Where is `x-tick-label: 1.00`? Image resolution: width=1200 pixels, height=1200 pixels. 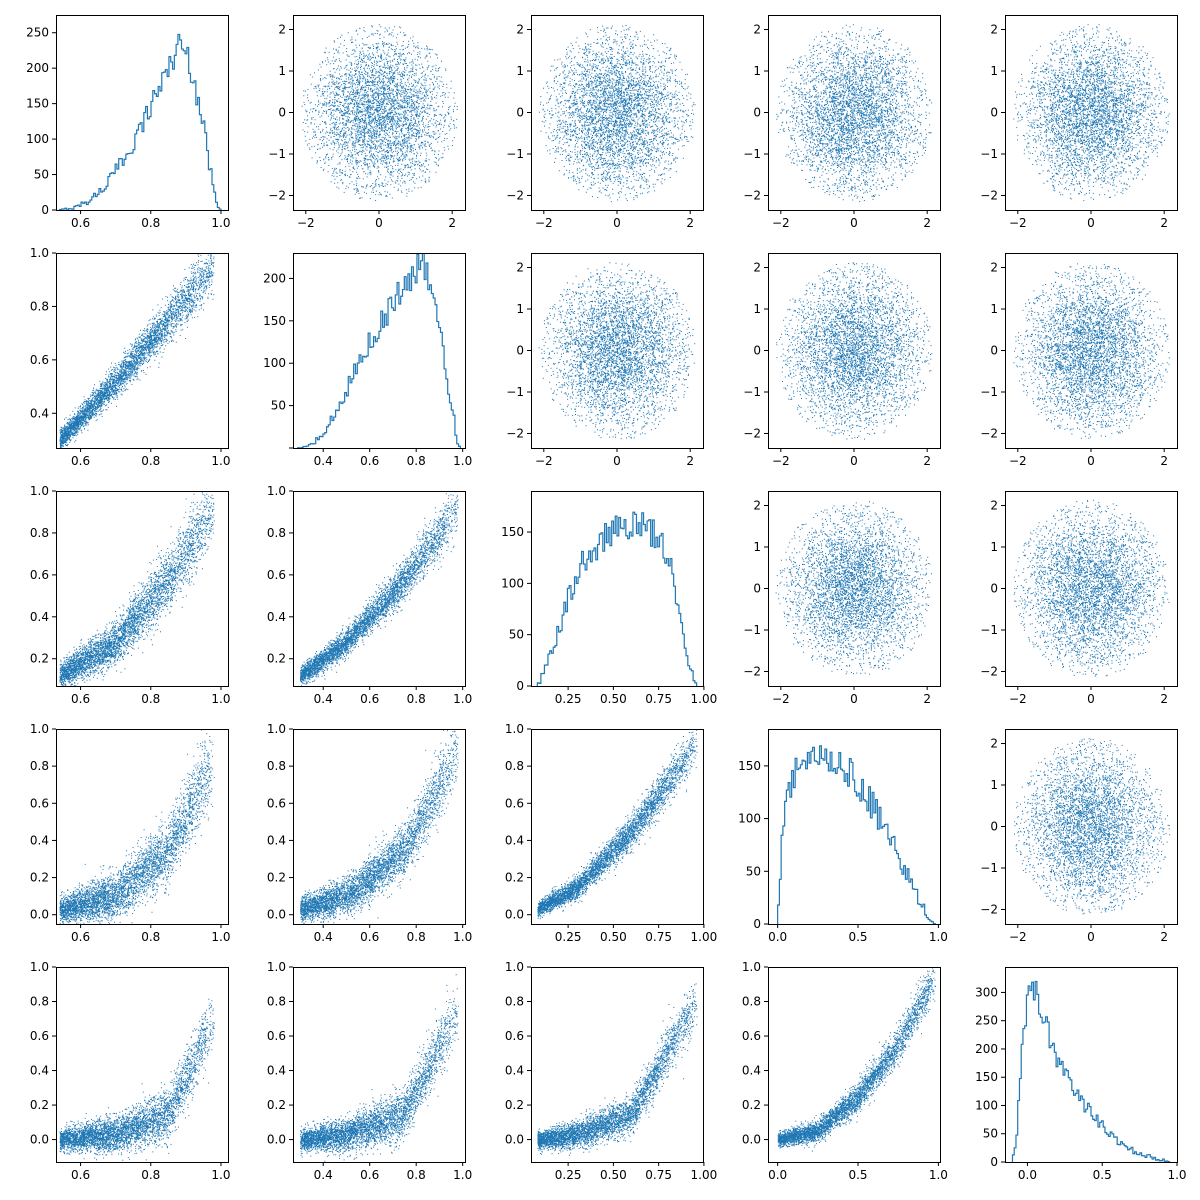
x-tick-label: 1.00 is located at coordinates (704, 1175).